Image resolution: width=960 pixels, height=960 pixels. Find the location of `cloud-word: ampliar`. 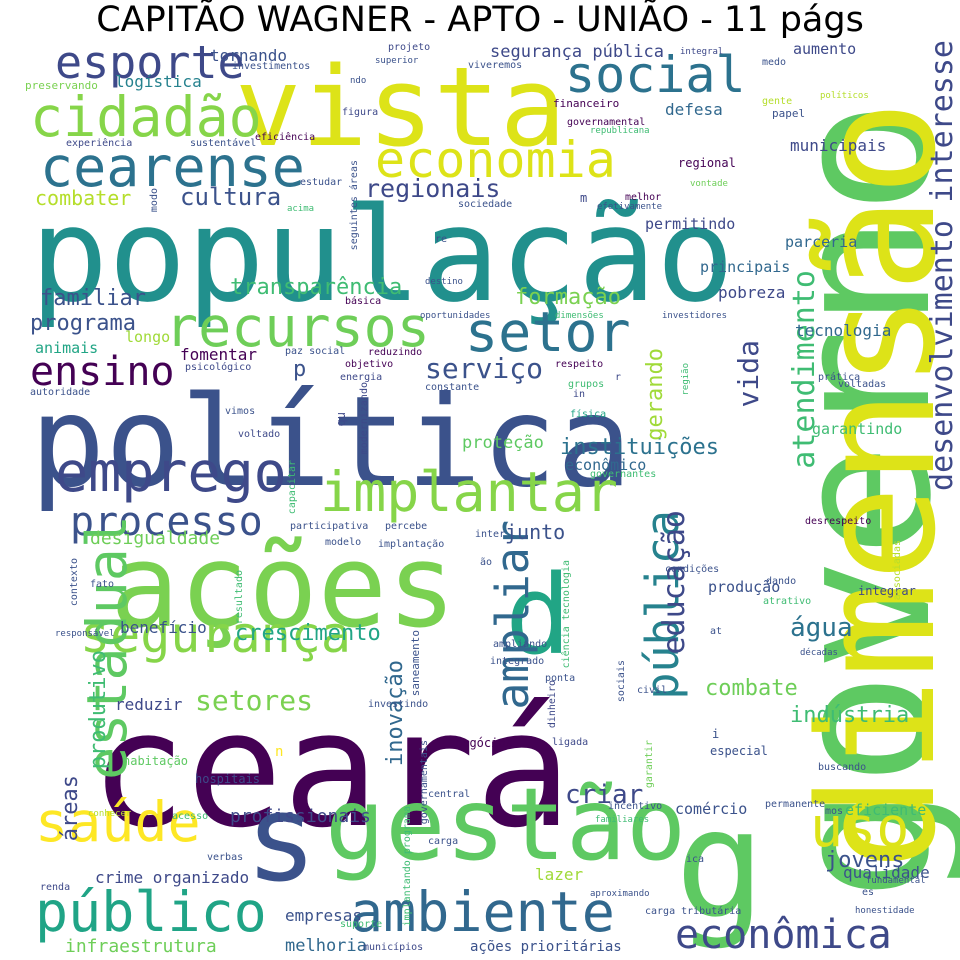

cloud-word: ampliar is located at coordinates (512, 615).